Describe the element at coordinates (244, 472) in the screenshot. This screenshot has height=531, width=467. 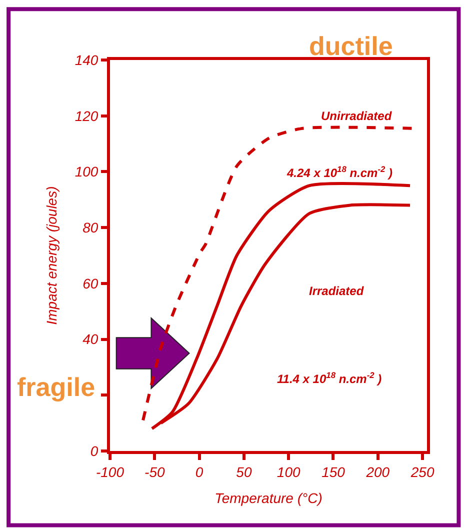
I see `x-tick-label: 50` at that location.